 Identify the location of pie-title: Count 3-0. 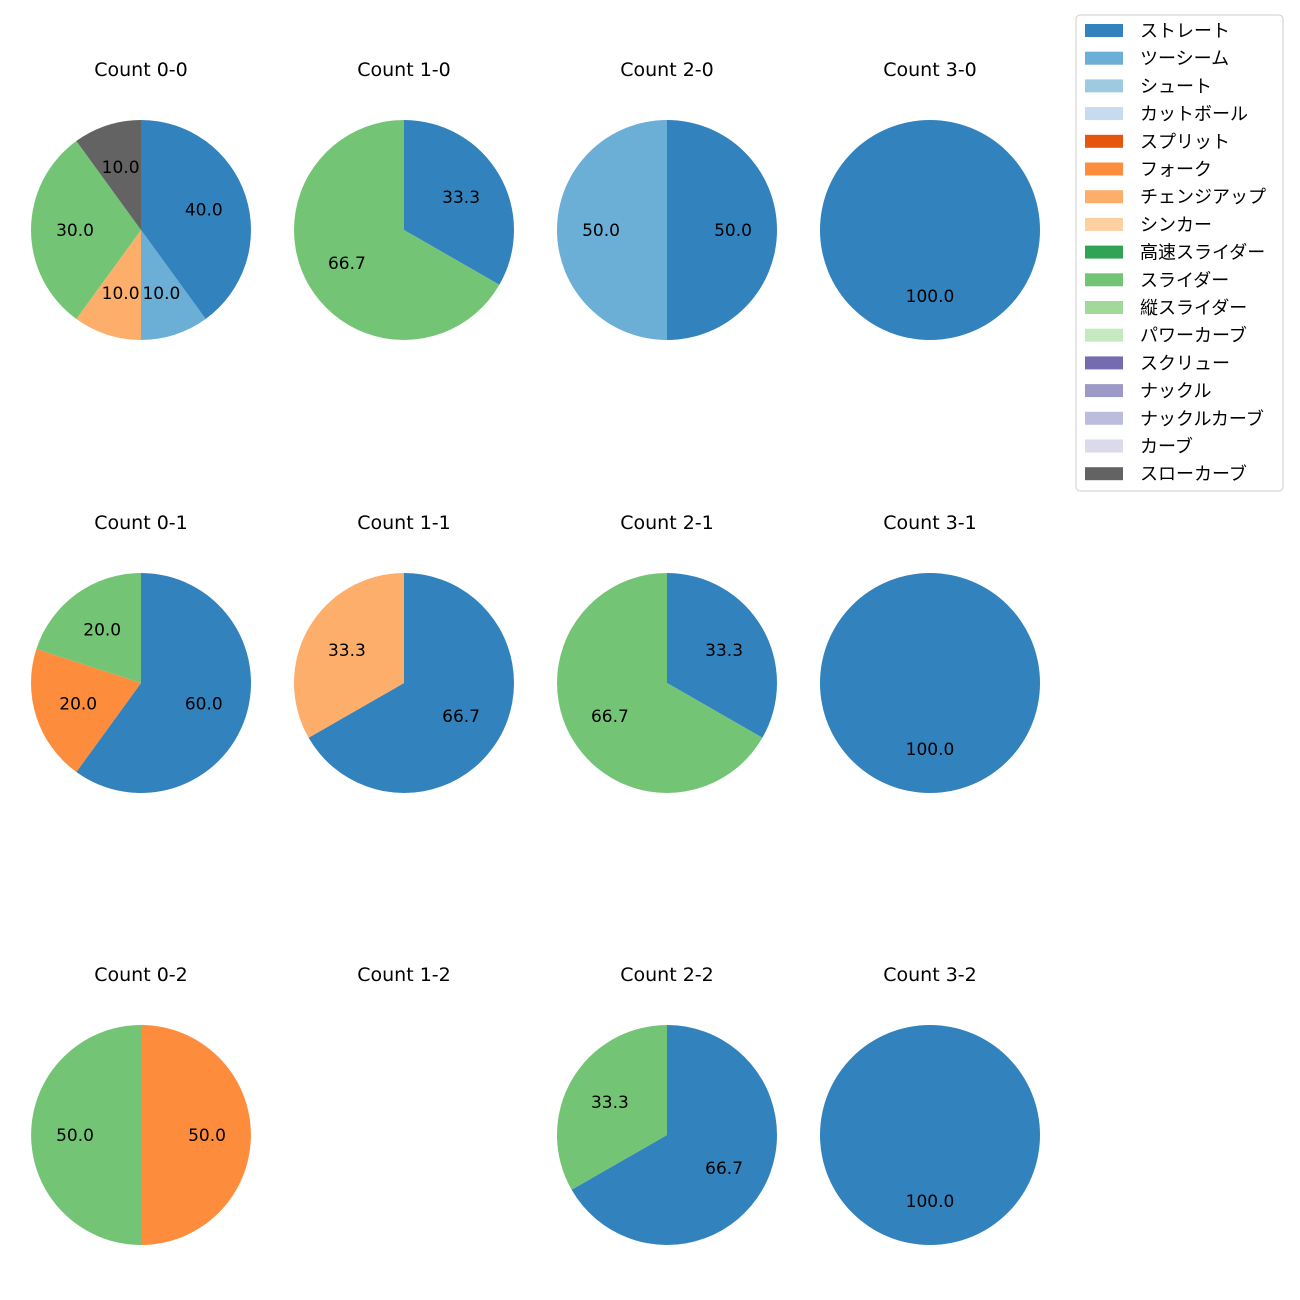
(930, 70).